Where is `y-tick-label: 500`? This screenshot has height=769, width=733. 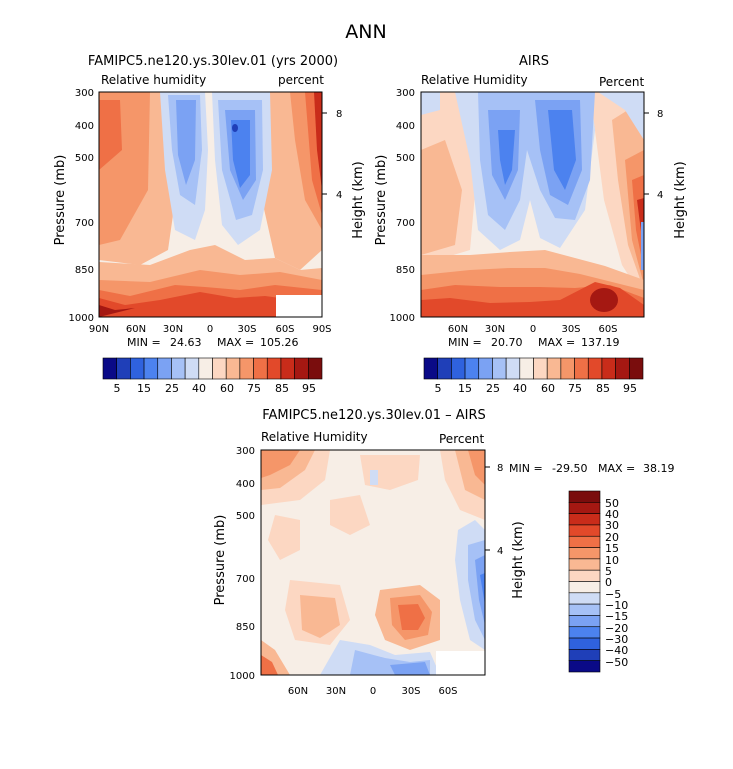
y-tick-label: 500 is located at coordinates (84, 158).